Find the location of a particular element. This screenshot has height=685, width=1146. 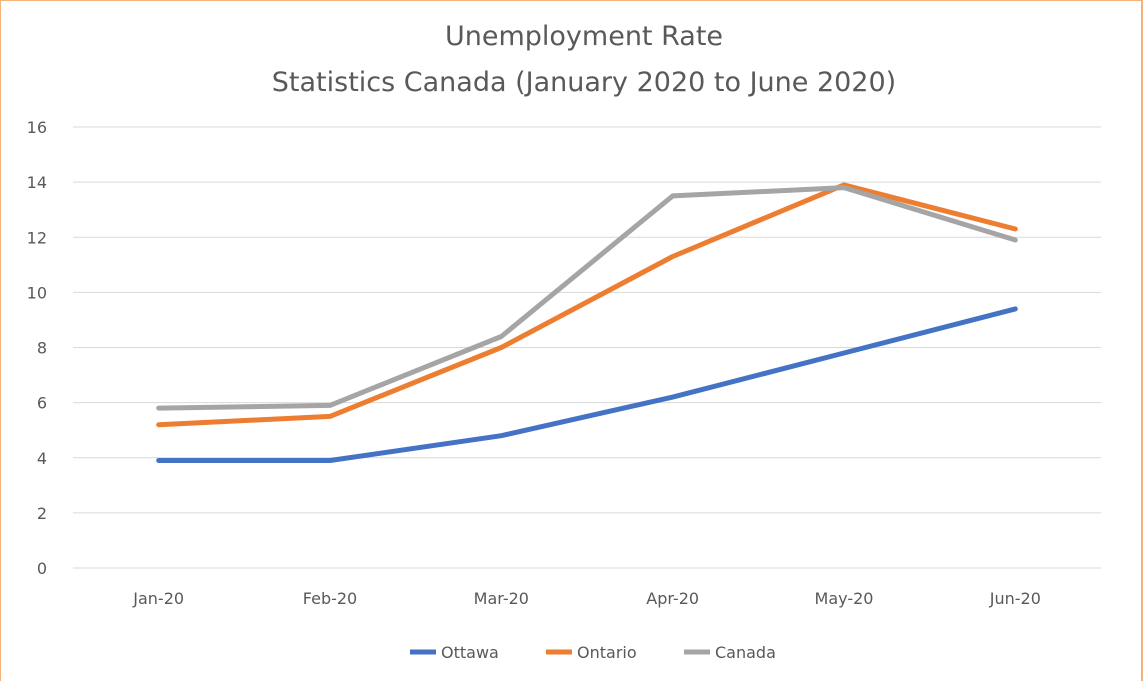

y-tick-label: 16 is located at coordinates (37, 127).